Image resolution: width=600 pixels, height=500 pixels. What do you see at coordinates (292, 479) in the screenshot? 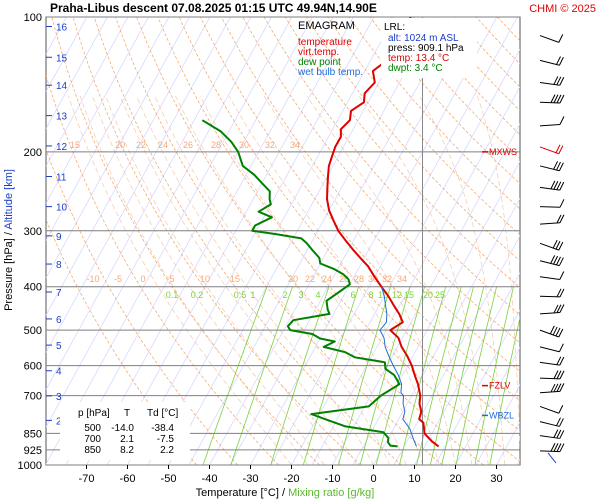
I see `x-tick-label: -20` at bounding box center [292, 479].